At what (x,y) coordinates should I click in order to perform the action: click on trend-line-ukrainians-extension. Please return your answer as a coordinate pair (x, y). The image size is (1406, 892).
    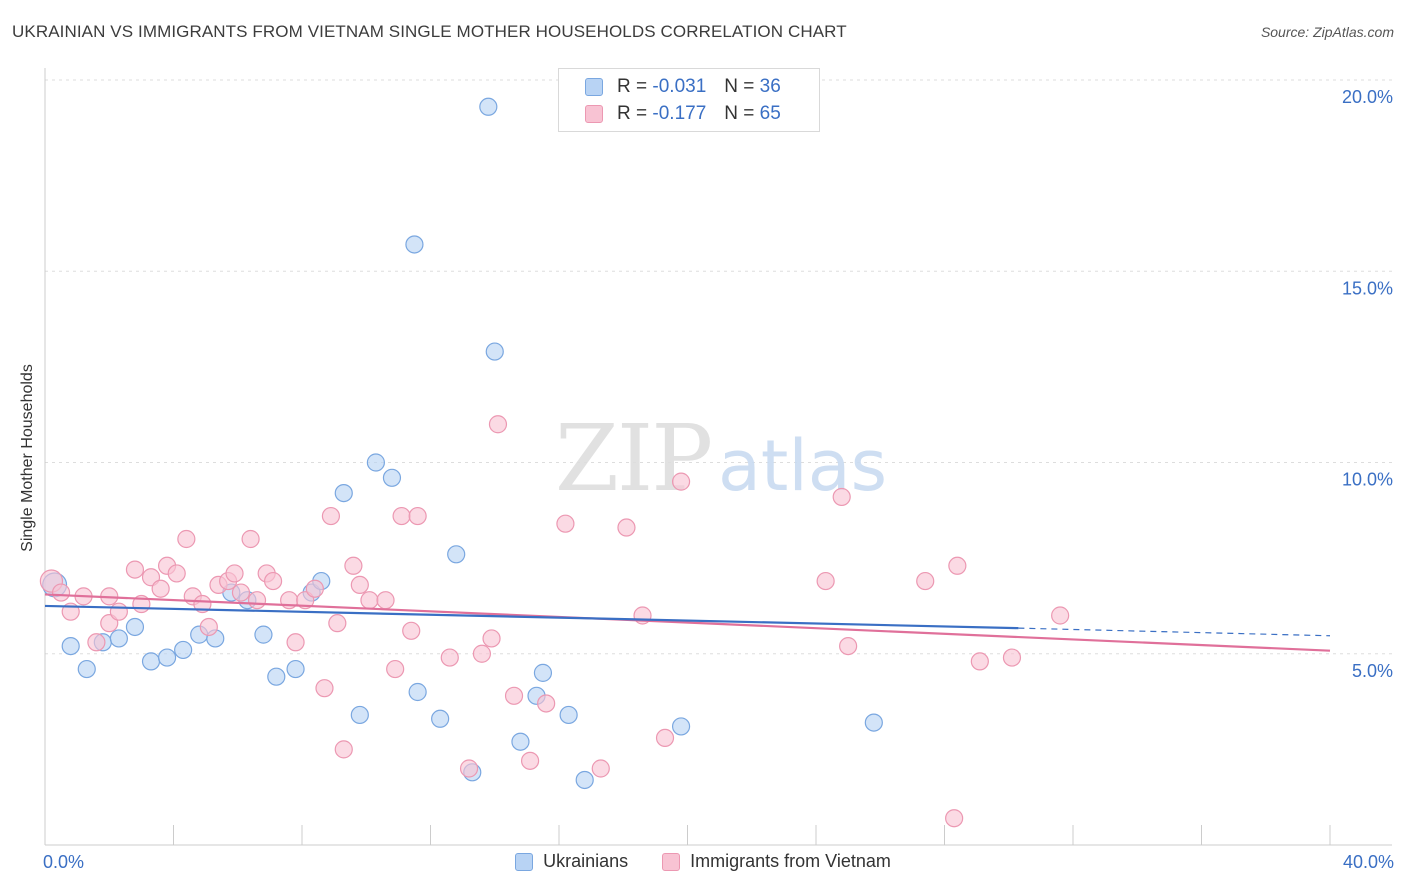
    Looking at the image, I should click on (1174, 632).